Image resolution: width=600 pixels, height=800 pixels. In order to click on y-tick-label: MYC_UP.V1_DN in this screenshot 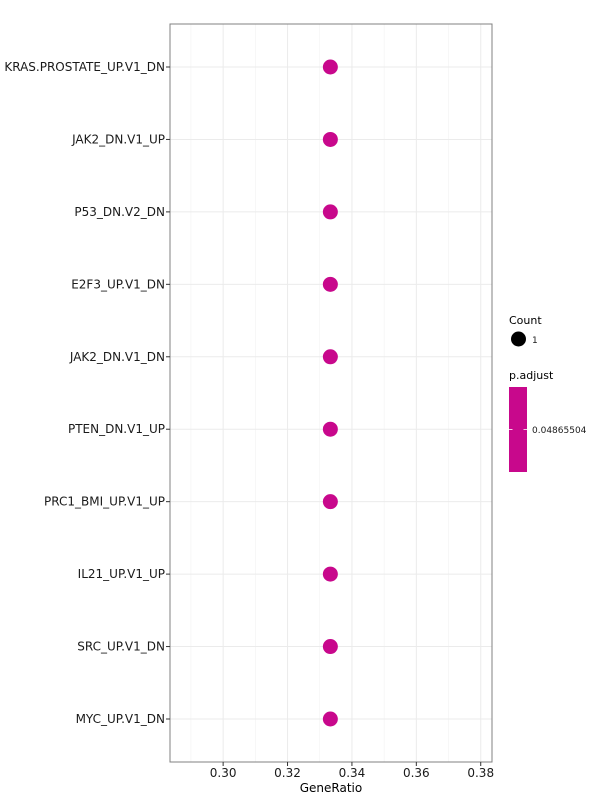, I will do `click(120, 719)`.